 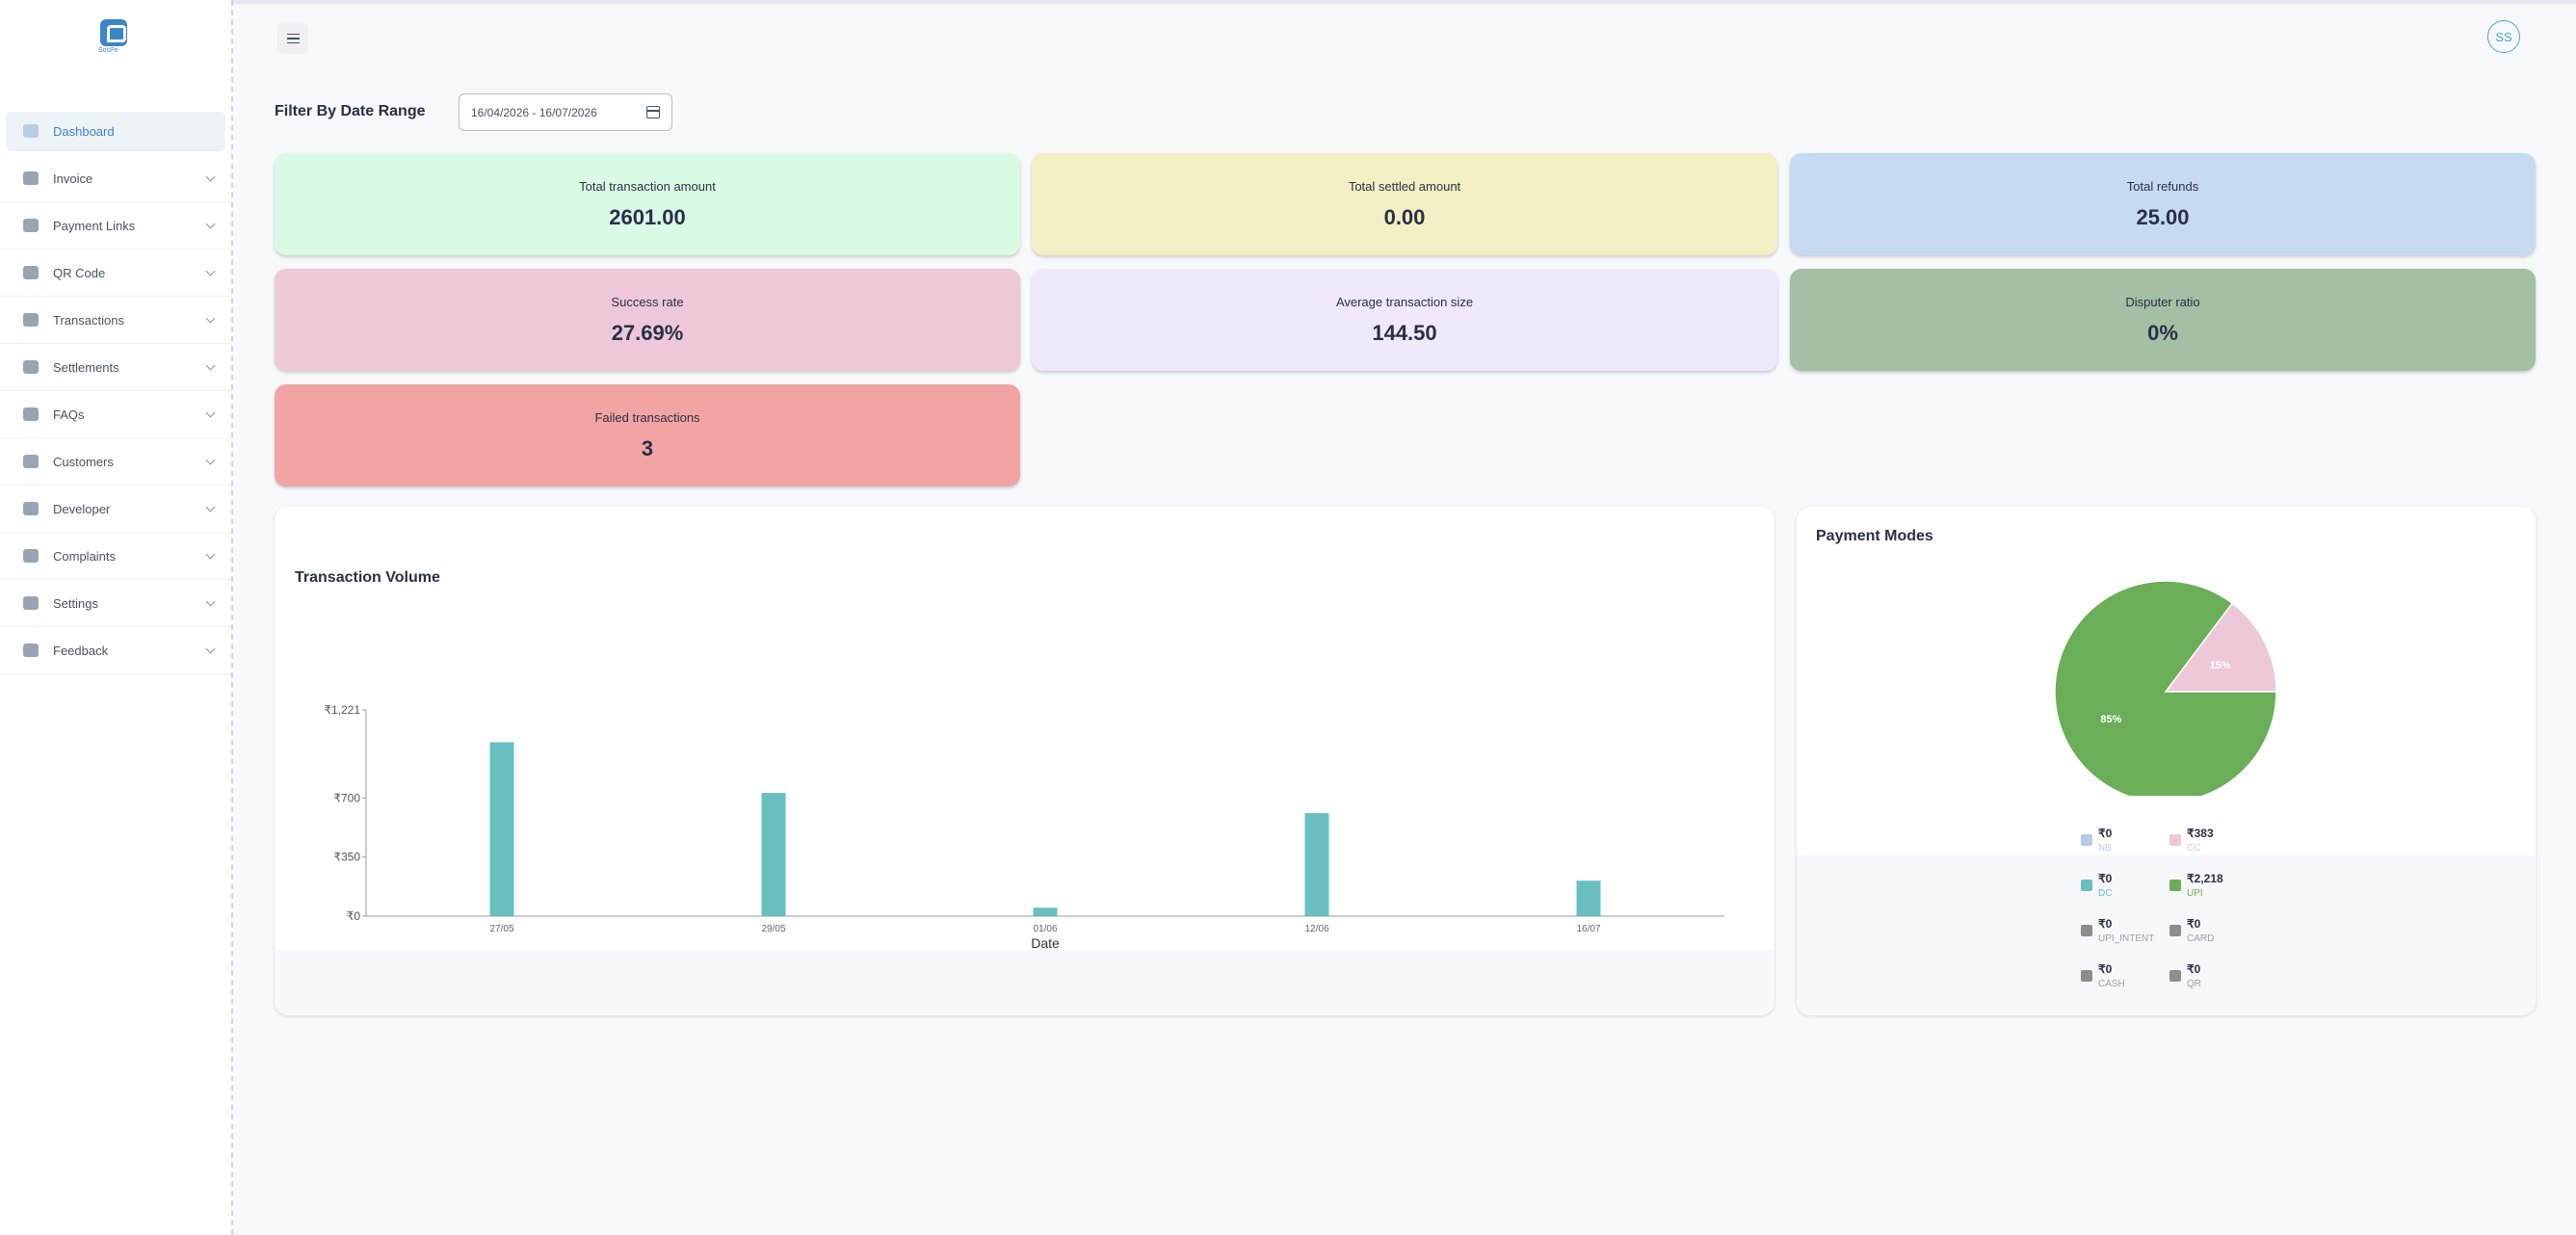 What do you see at coordinates (1405, 2) in the screenshot?
I see `top-border` at bounding box center [1405, 2].